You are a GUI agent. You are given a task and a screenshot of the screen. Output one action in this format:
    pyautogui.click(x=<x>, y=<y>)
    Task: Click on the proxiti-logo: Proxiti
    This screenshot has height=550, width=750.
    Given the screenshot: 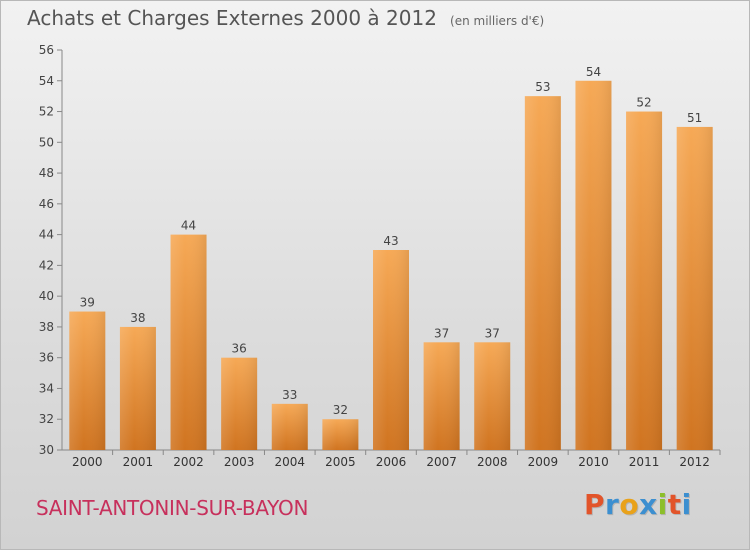 What is the action you would take?
    pyautogui.click(x=638, y=504)
    